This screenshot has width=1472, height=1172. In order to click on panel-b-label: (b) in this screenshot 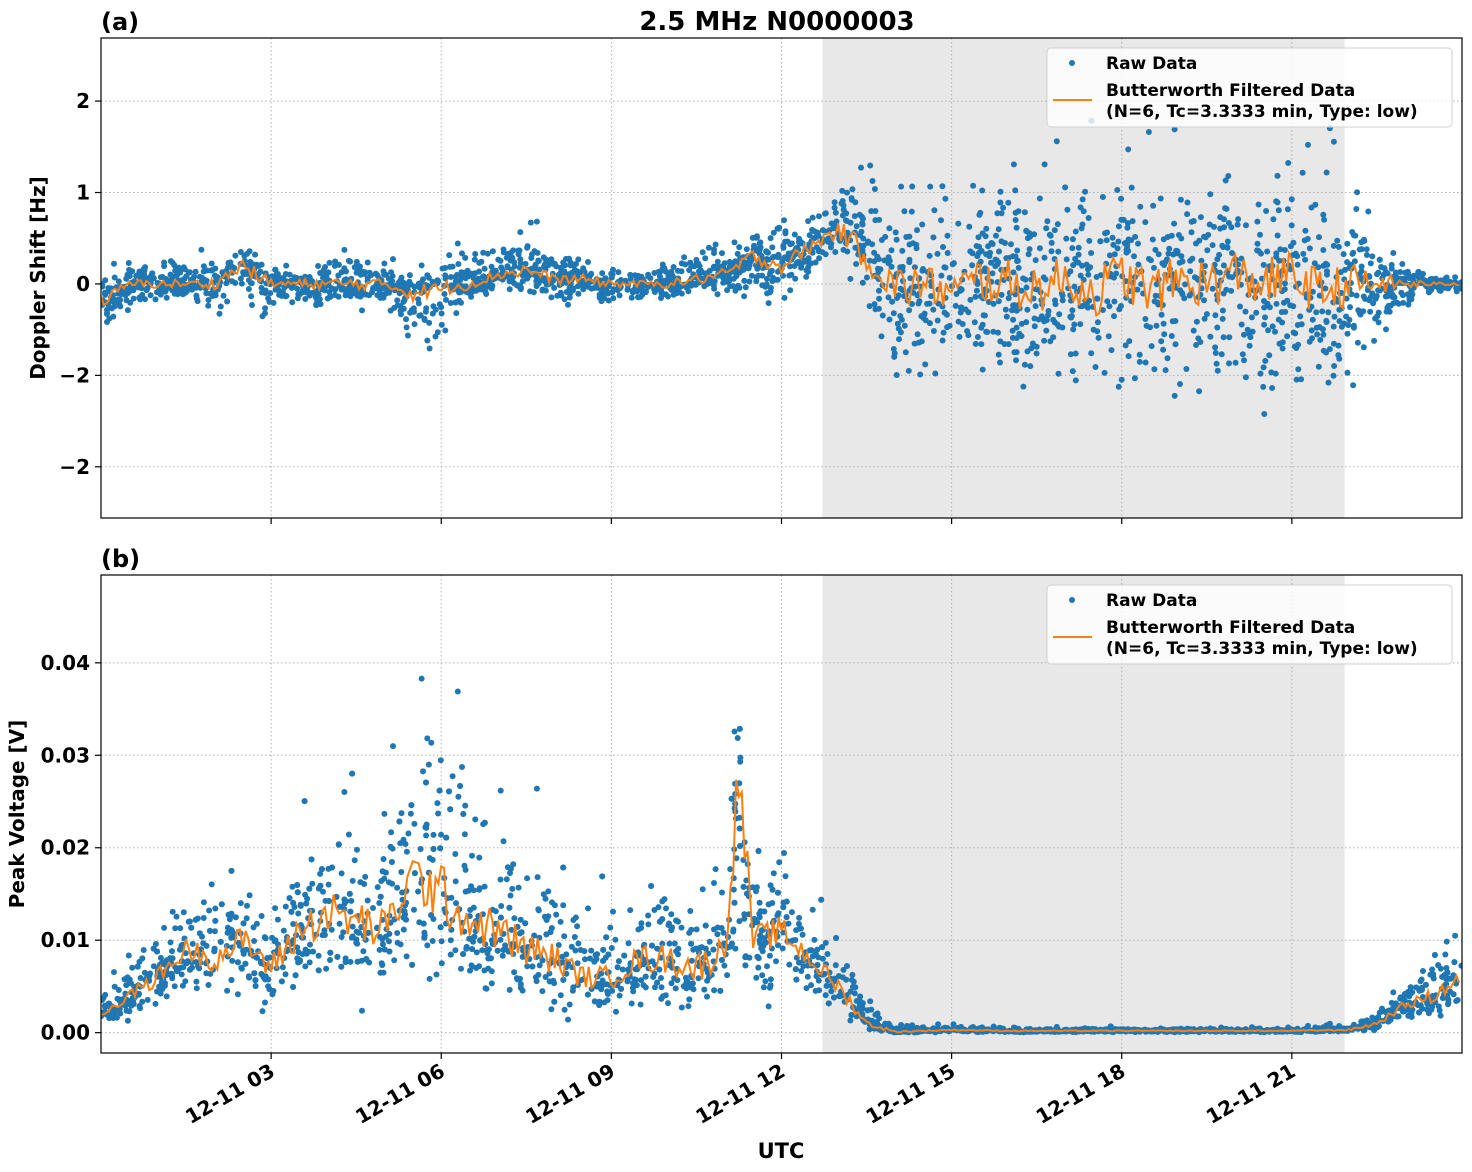, I will do `click(120, 559)`.